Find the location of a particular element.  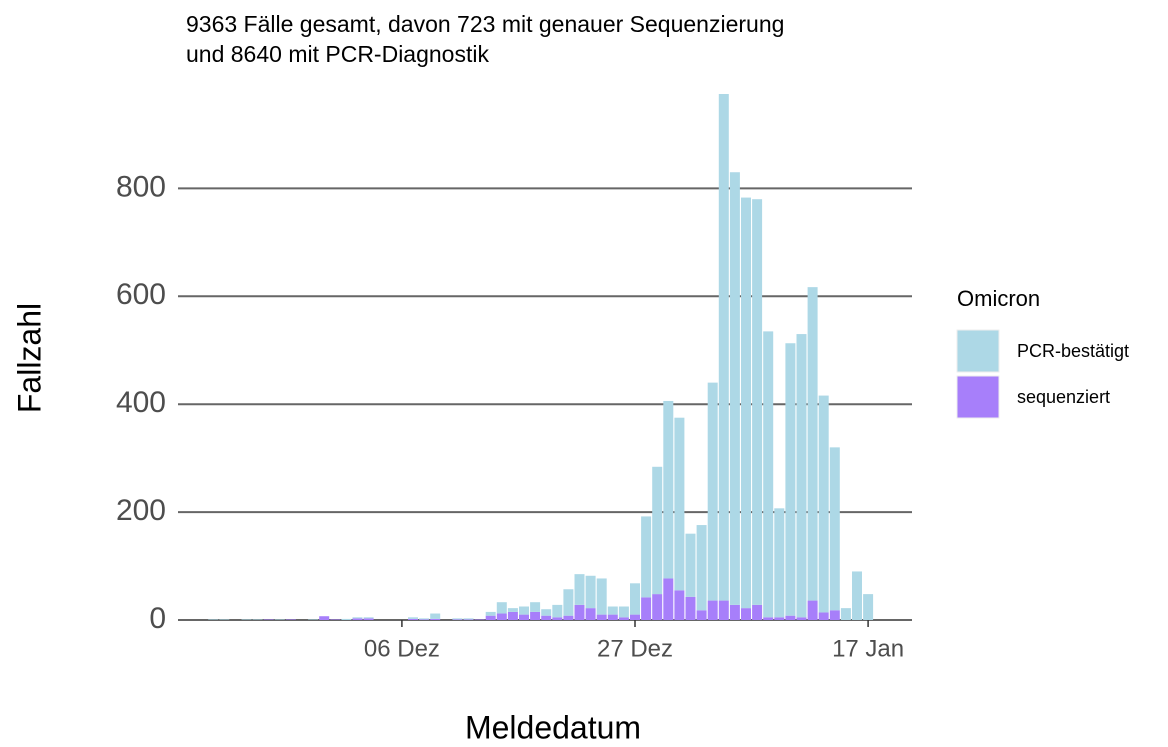

x-tick-label: 06 Dez is located at coordinates (402, 648).